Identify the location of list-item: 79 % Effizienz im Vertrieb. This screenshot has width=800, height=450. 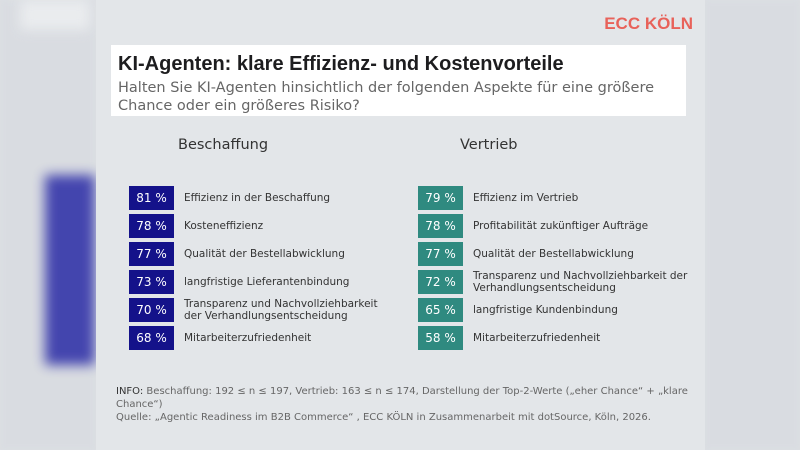
(555, 198).